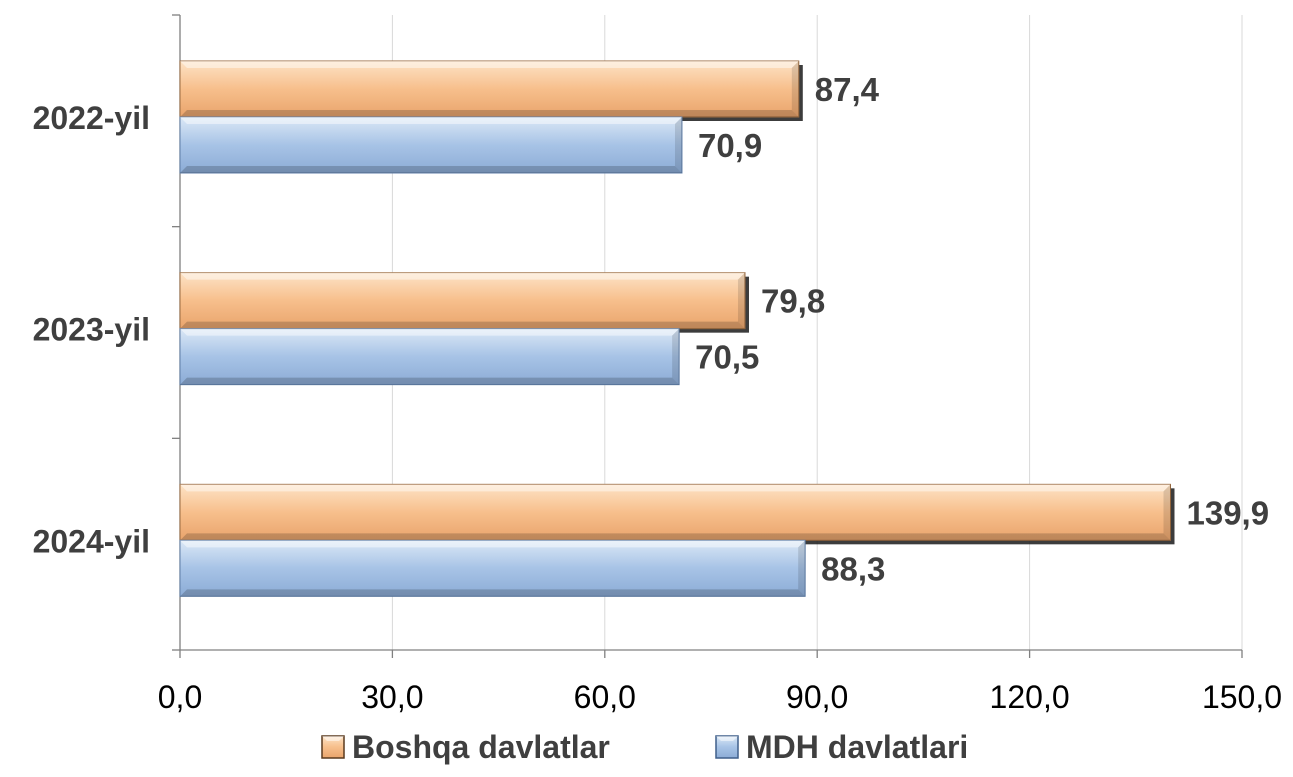 The width and height of the screenshot is (1293, 777). What do you see at coordinates (1030, 697) in the screenshot?
I see `x-tick-label: 120,0` at bounding box center [1030, 697].